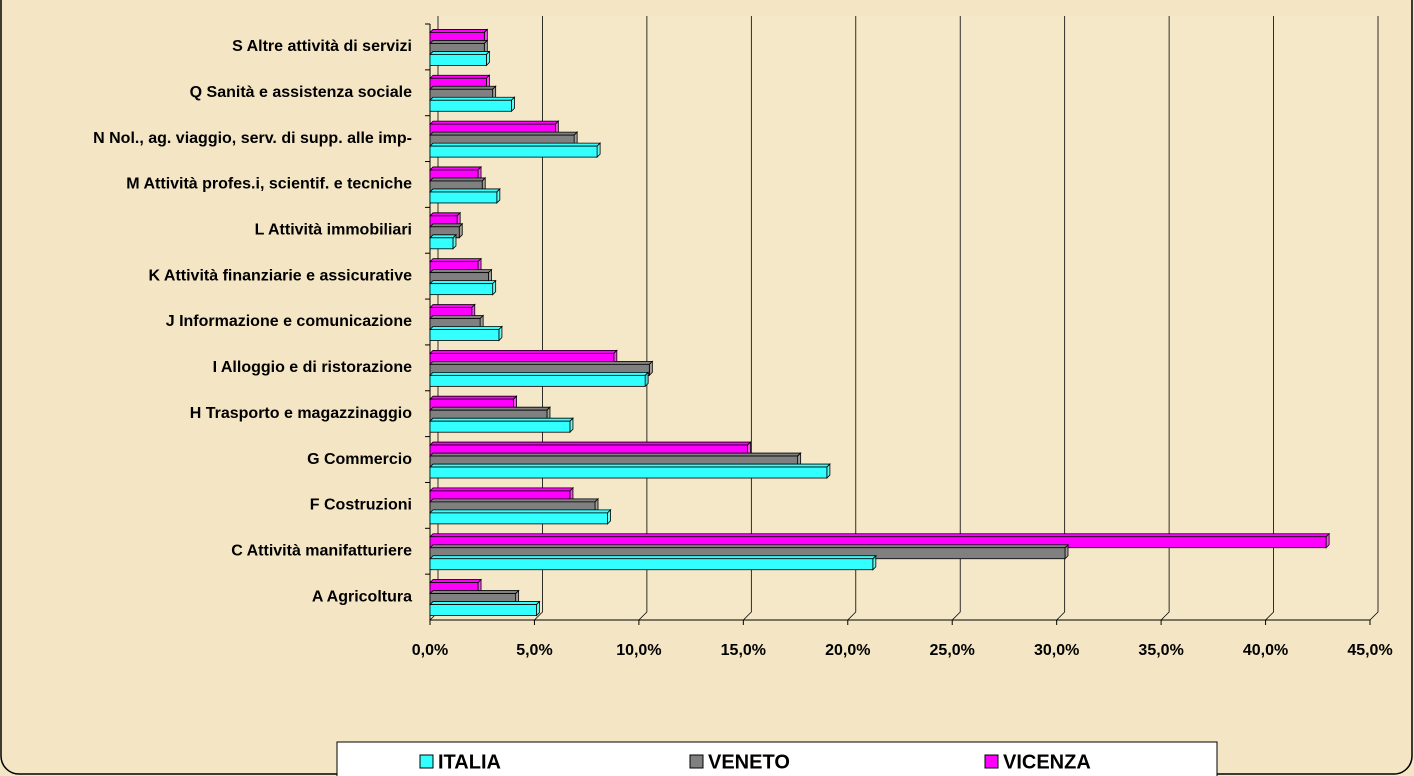 This screenshot has width=1414, height=776. What do you see at coordinates (952, 650) in the screenshot?
I see `x-tick-label: 25,0%` at bounding box center [952, 650].